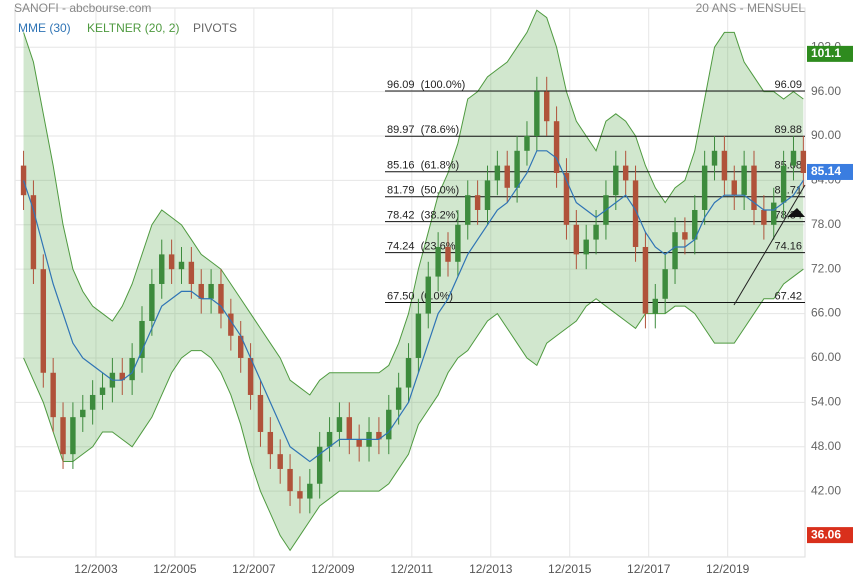 The image size is (855, 580). What do you see at coordinates (826, 268) in the screenshot?
I see `y-tick-label: 72.00` at bounding box center [826, 268].